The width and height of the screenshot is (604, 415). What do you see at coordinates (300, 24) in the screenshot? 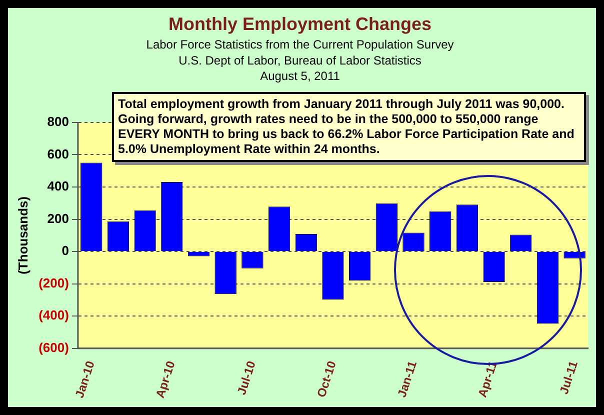
I see `chart-title: Monthly Employment Changes` at bounding box center [300, 24].